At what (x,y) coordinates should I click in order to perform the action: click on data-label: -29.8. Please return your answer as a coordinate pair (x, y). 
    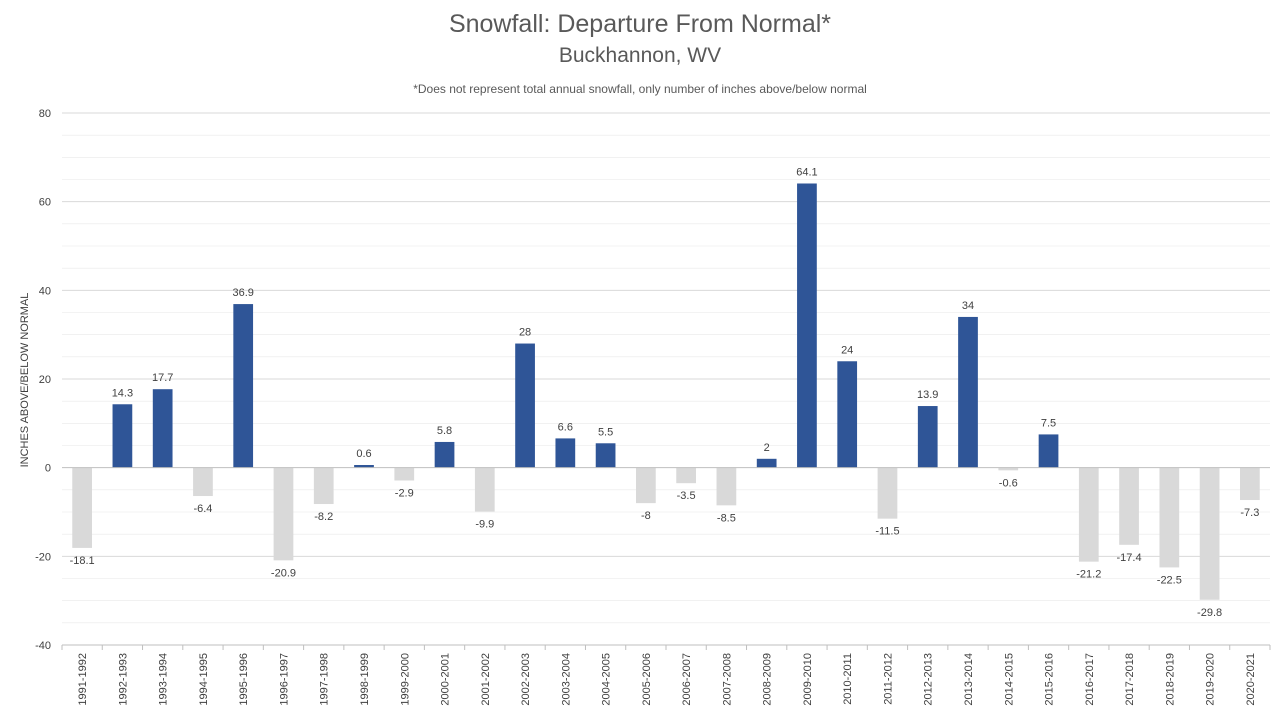
    Looking at the image, I should click on (1209, 613).